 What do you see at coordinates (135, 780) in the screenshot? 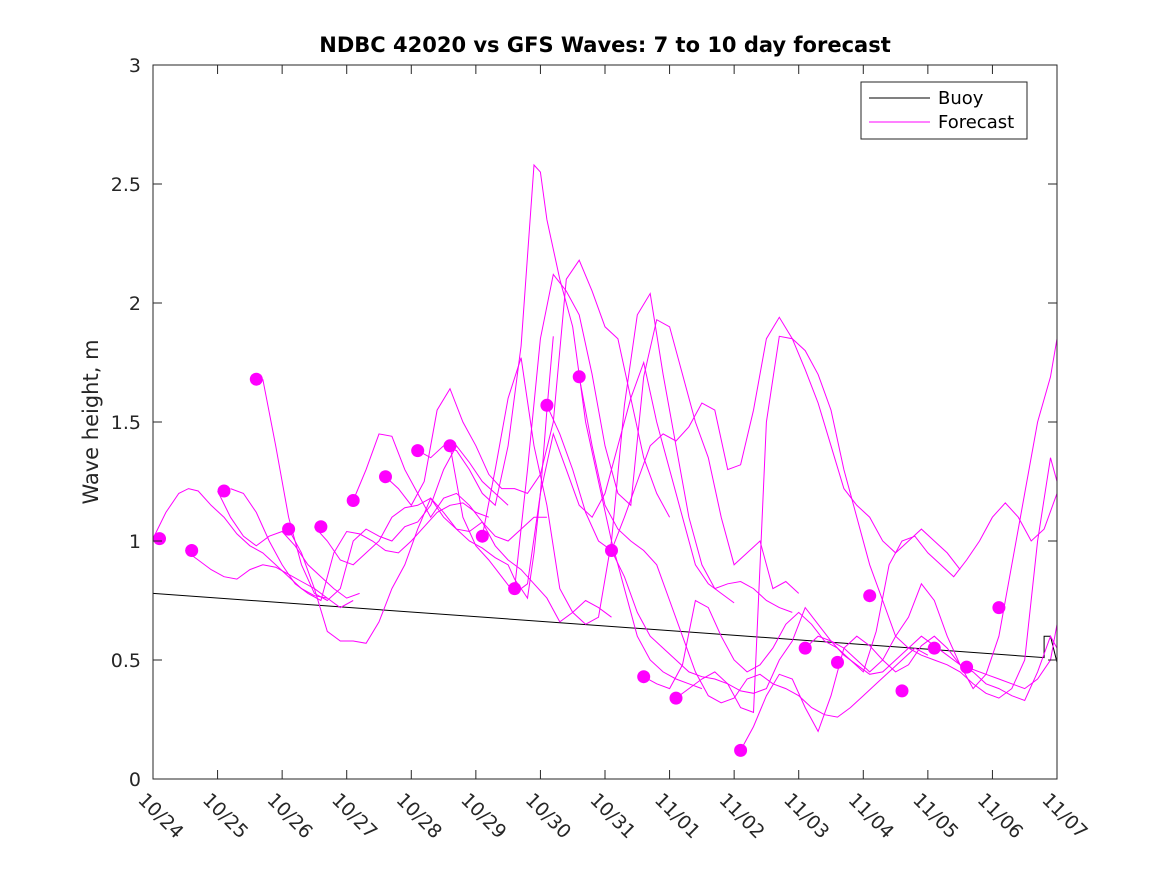
I see `y-tick-label: 0` at bounding box center [135, 780].